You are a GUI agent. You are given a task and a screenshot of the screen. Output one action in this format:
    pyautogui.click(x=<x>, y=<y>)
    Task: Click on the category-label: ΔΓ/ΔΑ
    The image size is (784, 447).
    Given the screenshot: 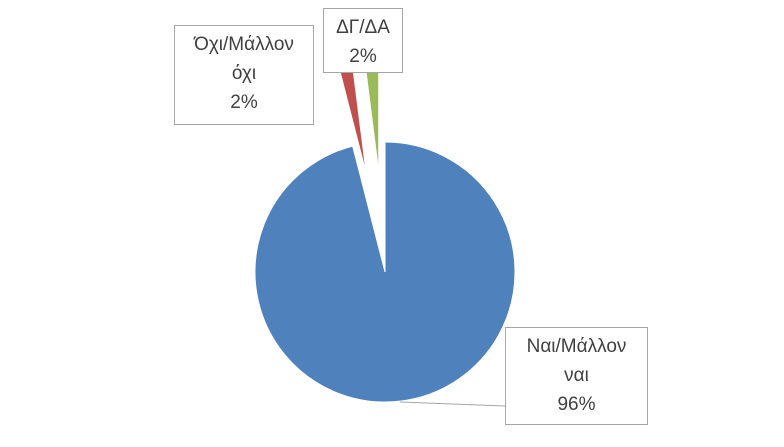 What is the action you would take?
    pyautogui.click(x=363, y=27)
    